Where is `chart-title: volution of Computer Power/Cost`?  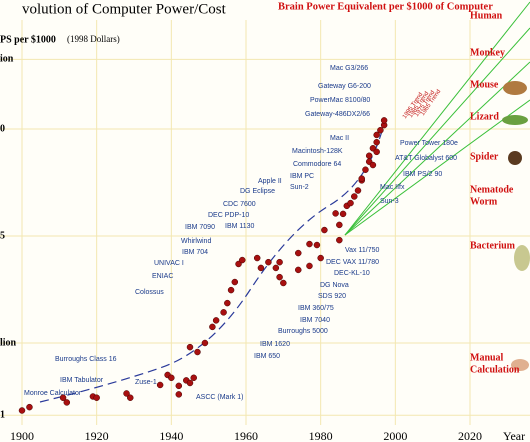
chart-title: volution of Computer Power/Cost is located at coordinates (124, 9).